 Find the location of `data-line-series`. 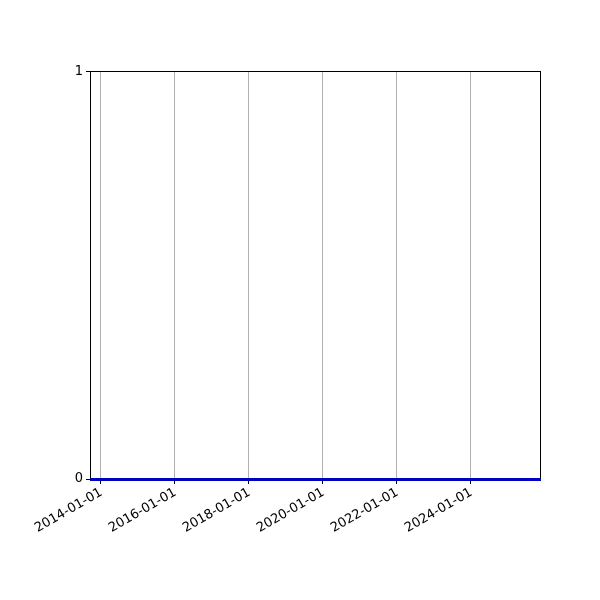

data-line-series is located at coordinates (315, 479).